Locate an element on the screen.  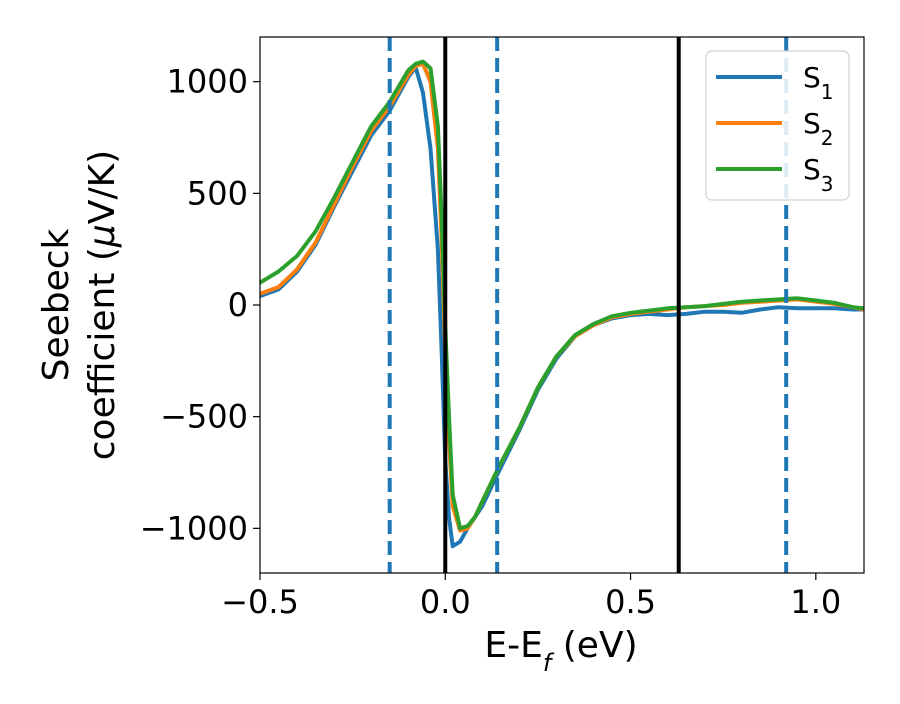
y-tick-label: −500 is located at coordinates (204, 417).